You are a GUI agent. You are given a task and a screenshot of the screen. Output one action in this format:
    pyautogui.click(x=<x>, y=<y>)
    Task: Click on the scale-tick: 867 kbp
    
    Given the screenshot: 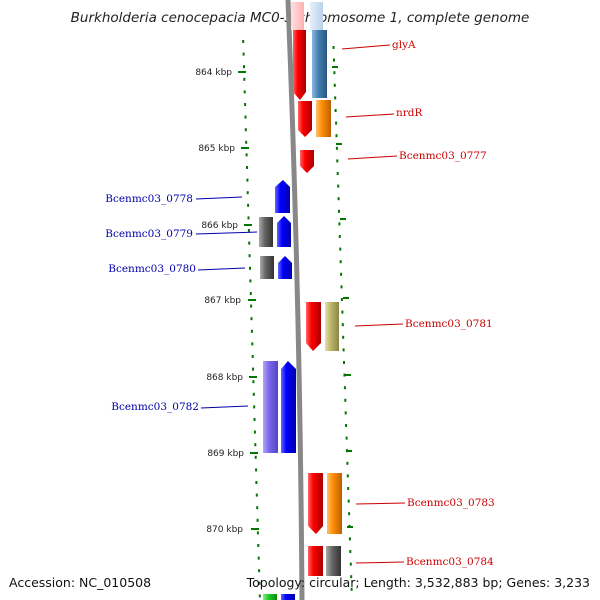 What is the action you would take?
    pyautogui.click(x=230, y=301)
    